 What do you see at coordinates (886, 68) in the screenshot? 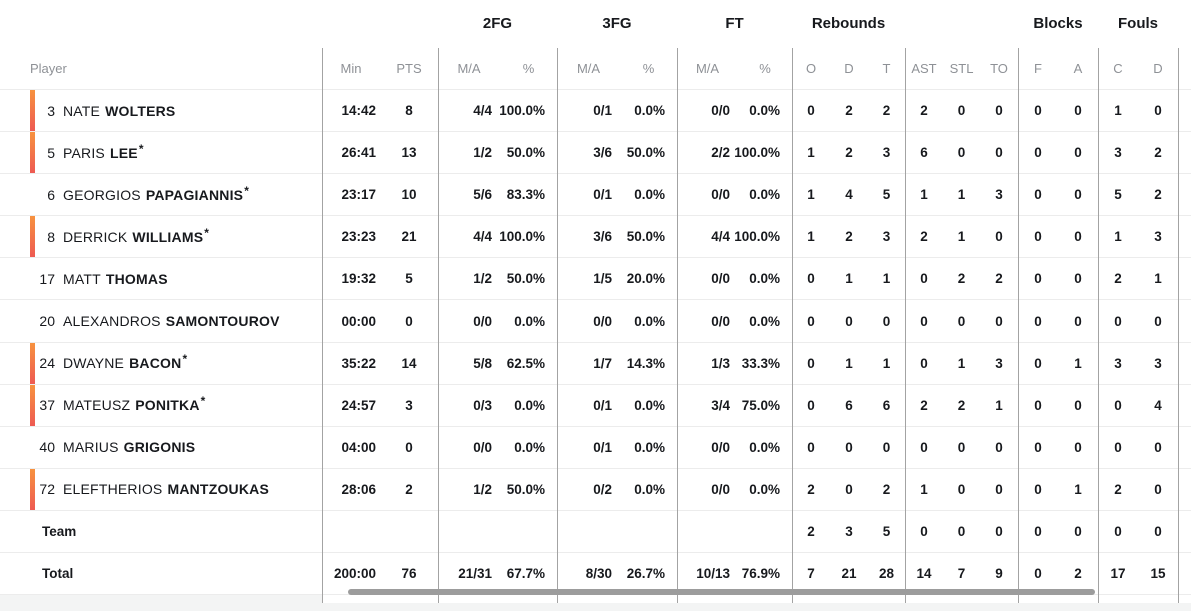
I see `col-reb-t: T` at bounding box center [886, 68].